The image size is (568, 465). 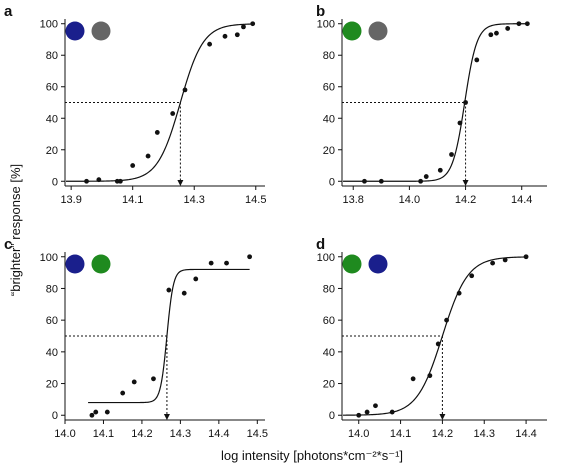 What do you see at coordinates (320, 11) in the screenshot?
I see `panel-letter: b` at bounding box center [320, 11].